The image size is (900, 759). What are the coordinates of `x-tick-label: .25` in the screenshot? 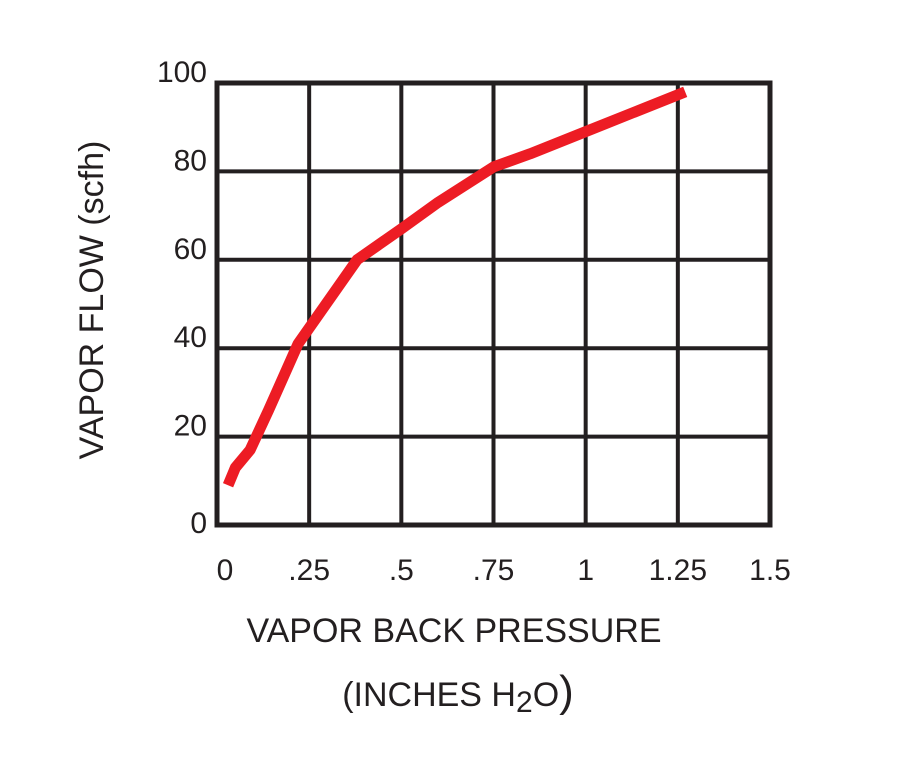 It's located at (309, 570).